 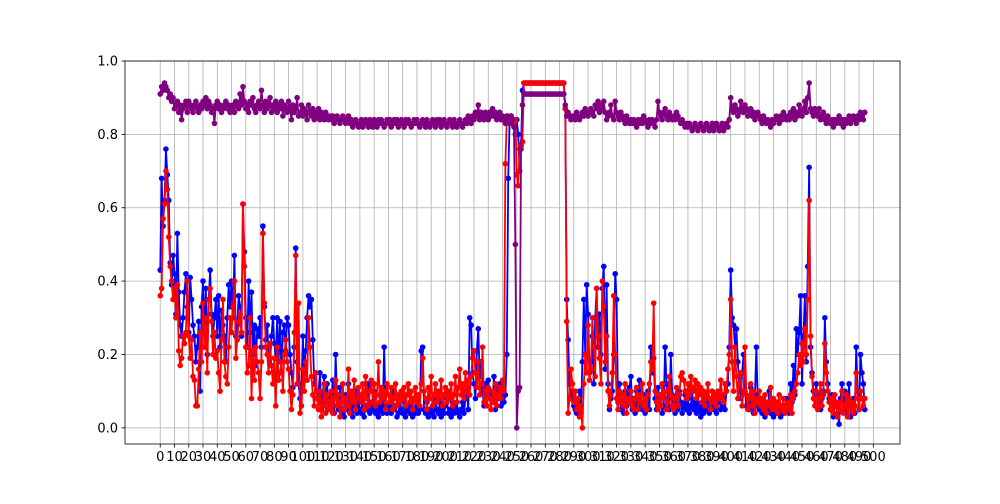 What do you see at coordinates (246, 457) in the screenshot?
I see `x-tick-label: 60` at bounding box center [246, 457].